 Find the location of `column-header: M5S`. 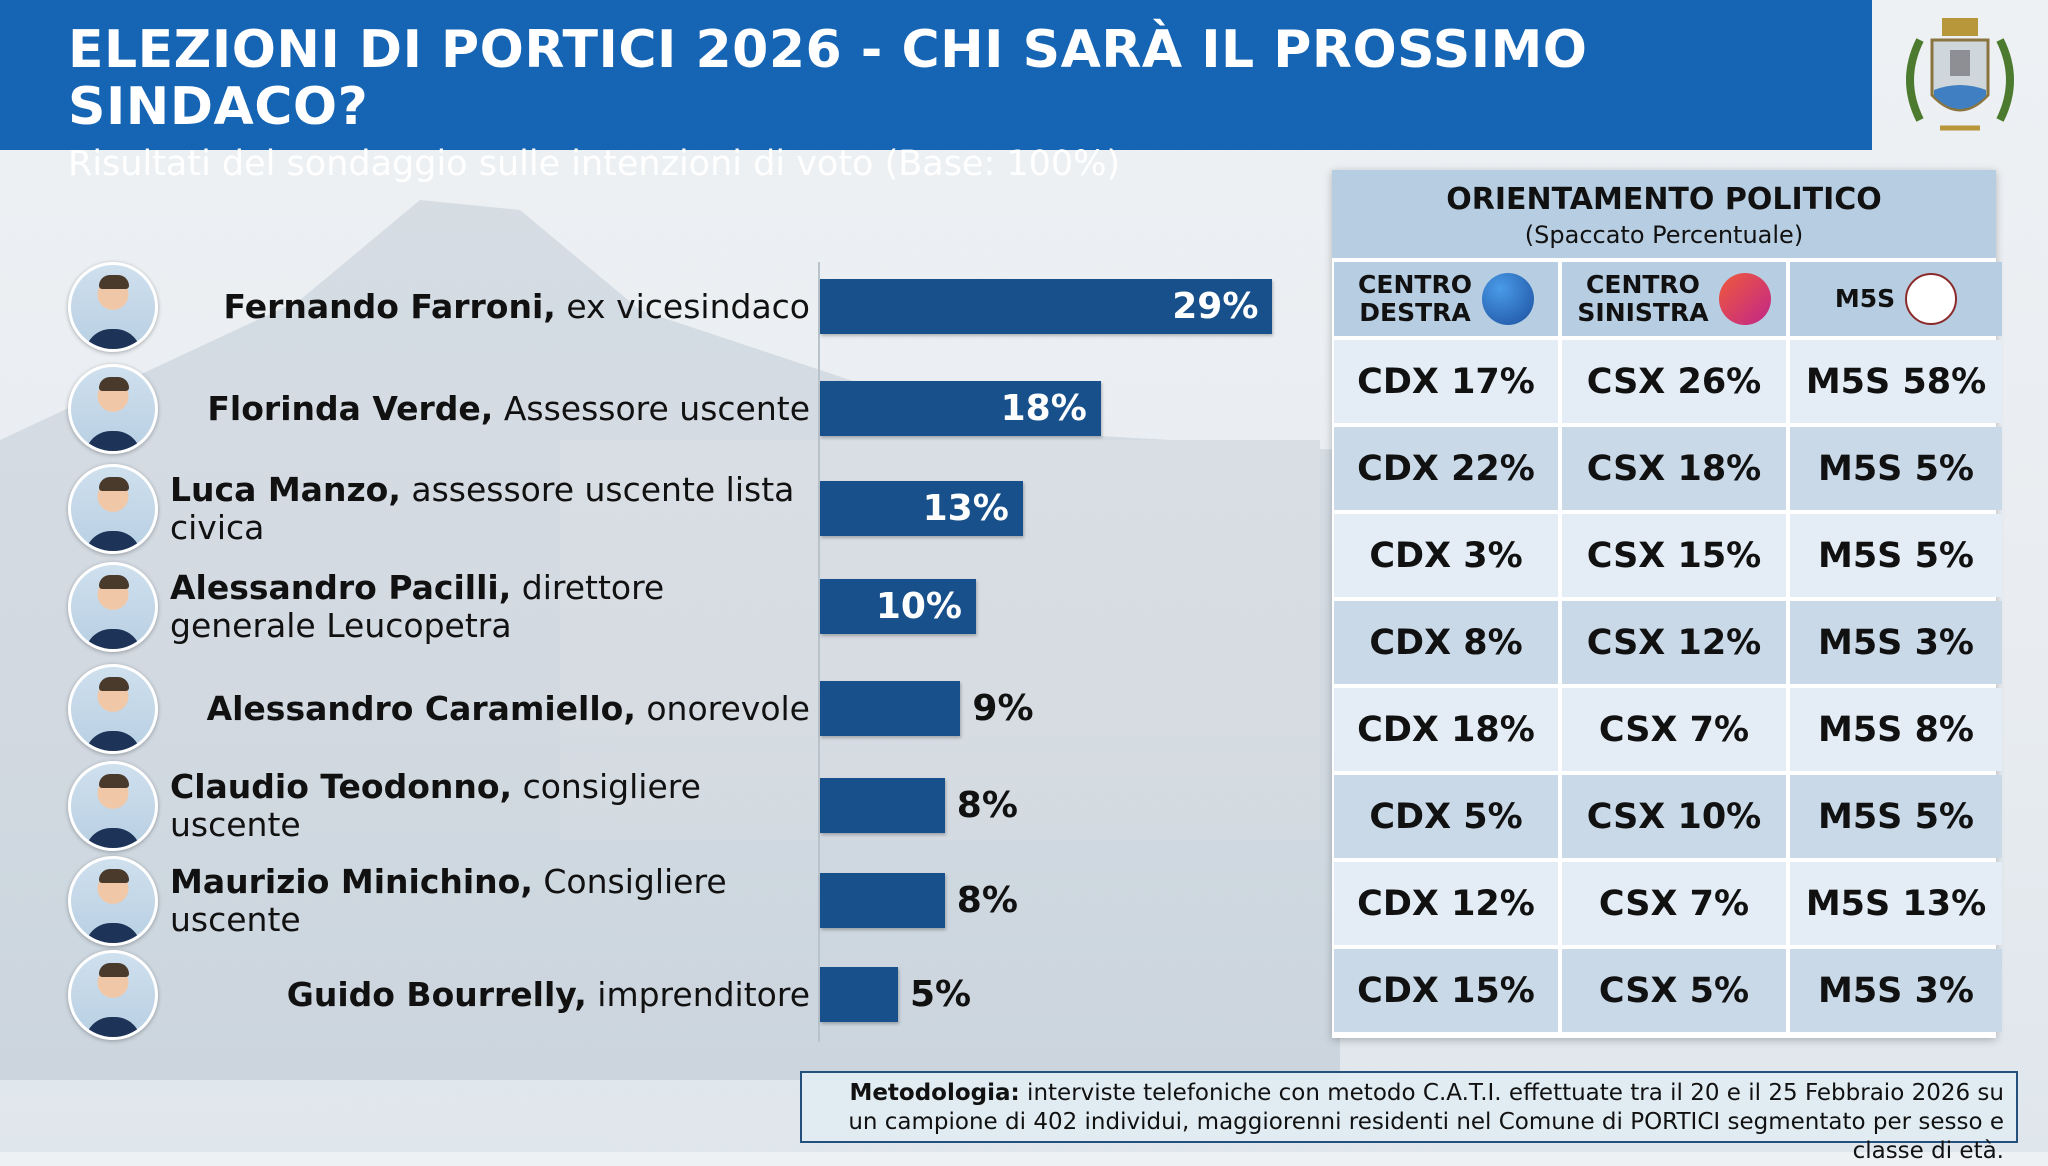

column-header: M5S is located at coordinates (1896, 299).